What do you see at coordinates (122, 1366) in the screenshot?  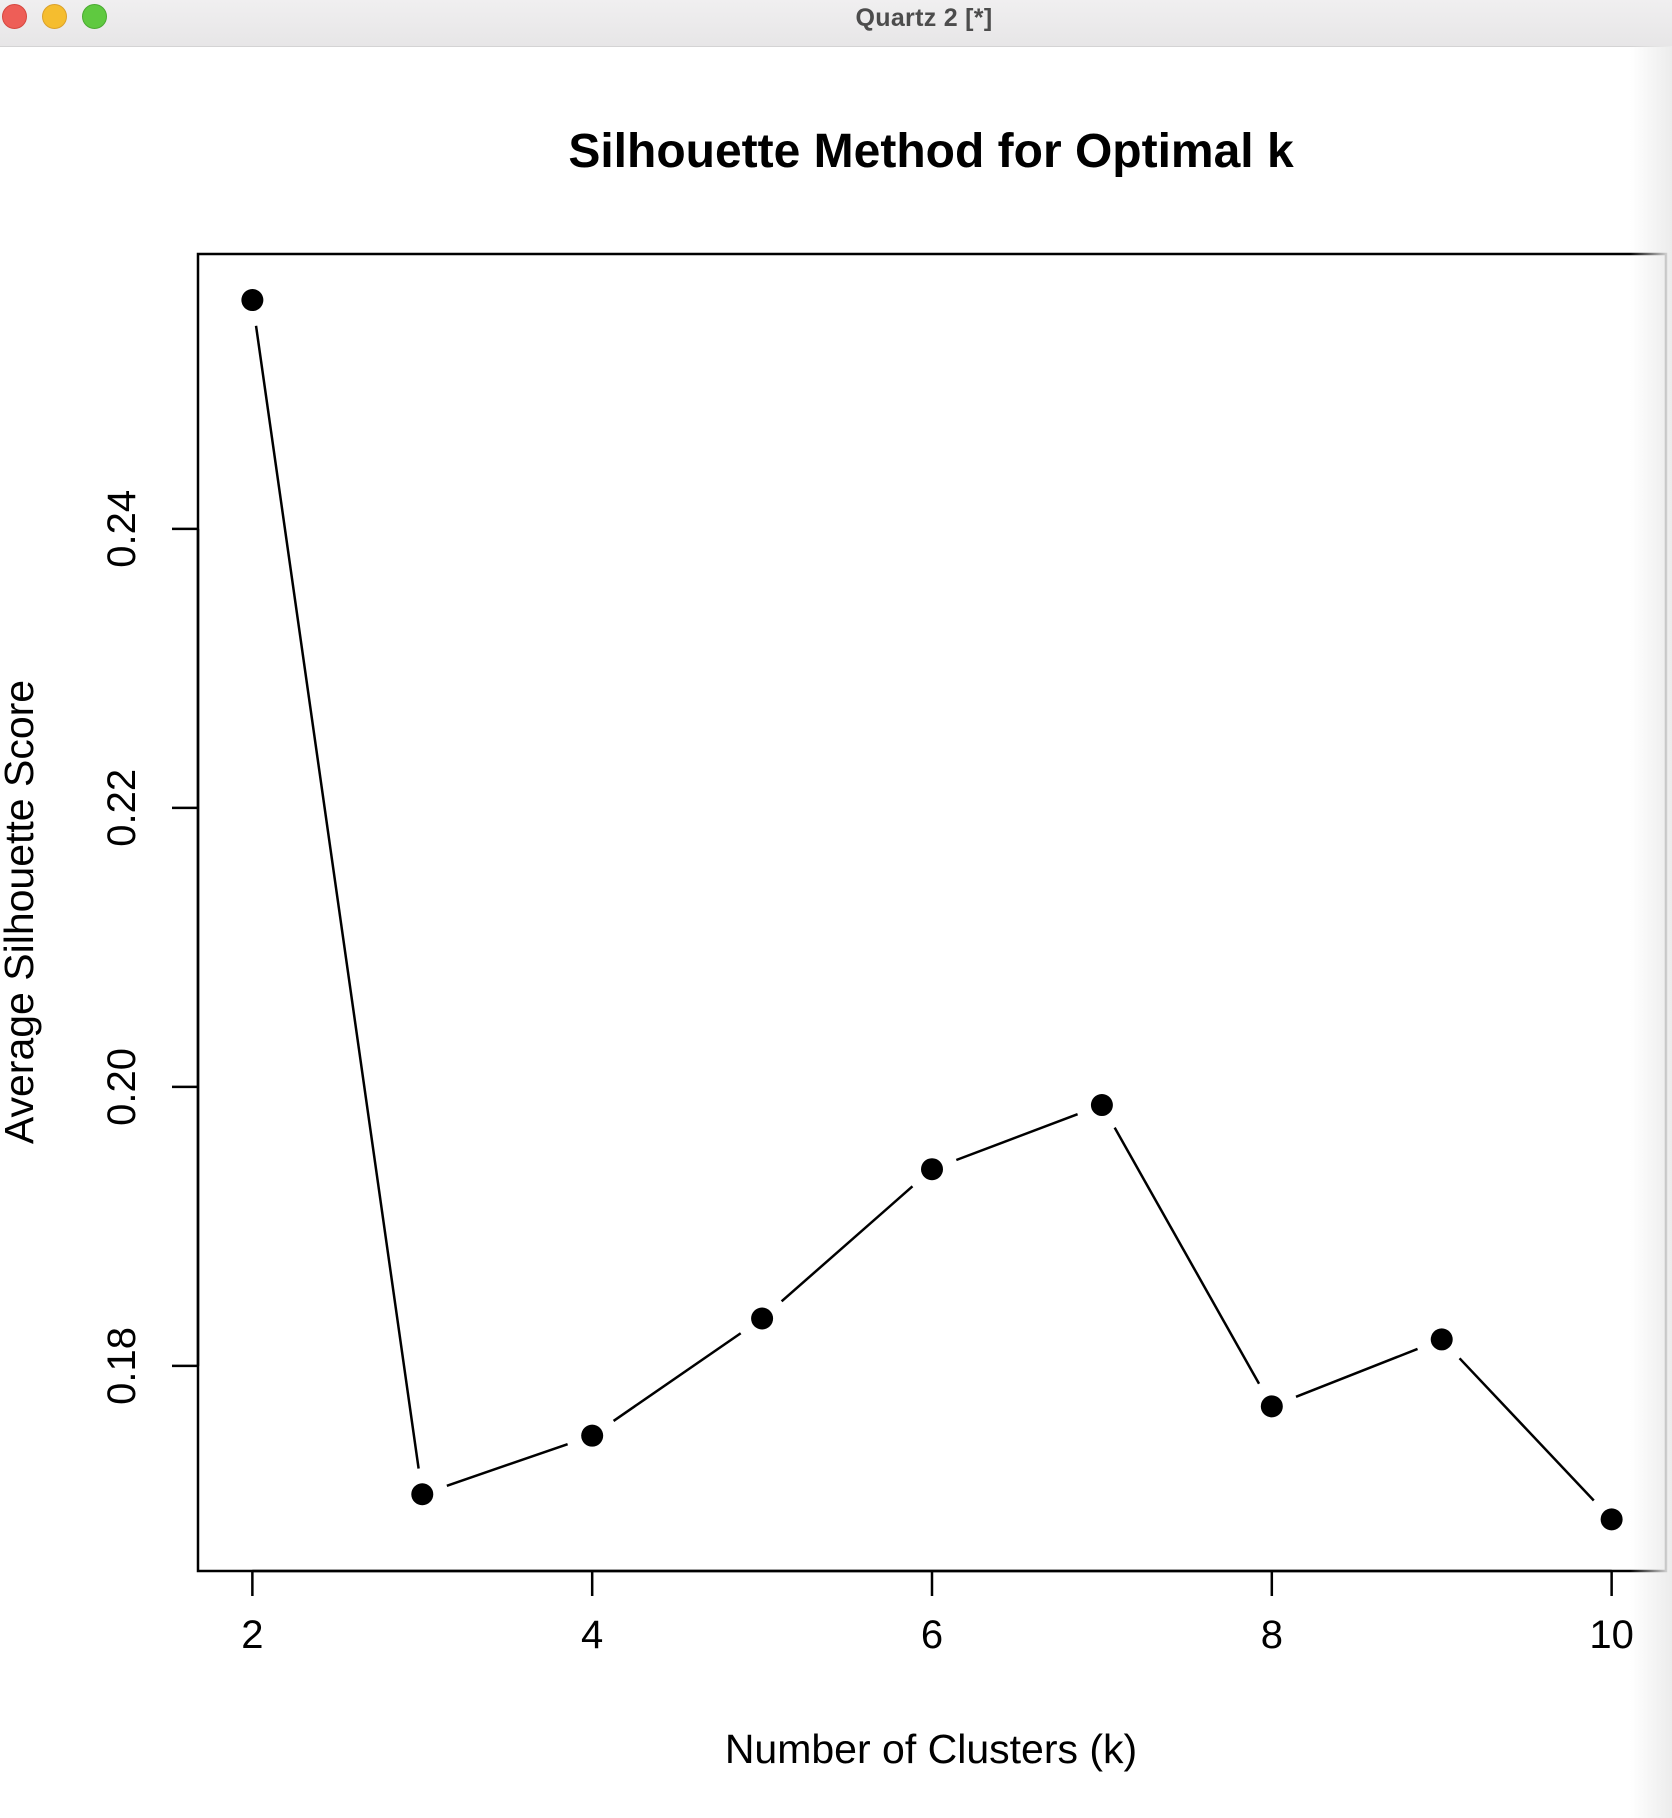 I see `y-tick-label: 0.18` at bounding box center [122, 1366].